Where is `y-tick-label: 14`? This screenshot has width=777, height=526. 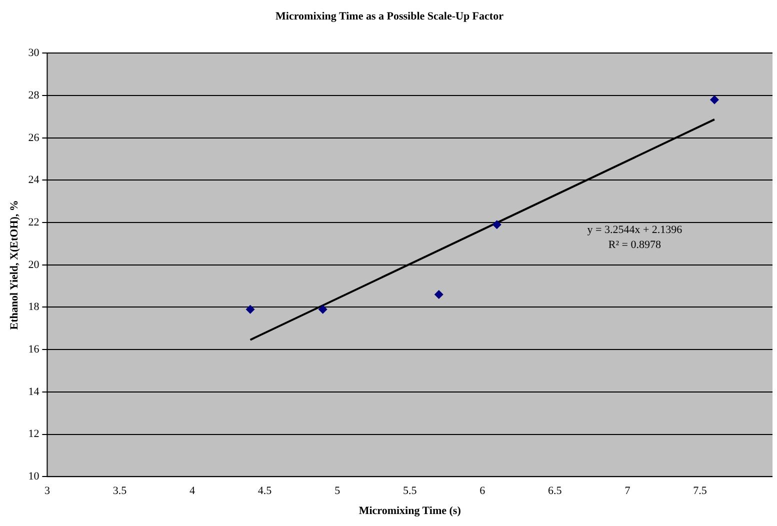
y-tick-label: 14 is located at coordinates (34, 392).